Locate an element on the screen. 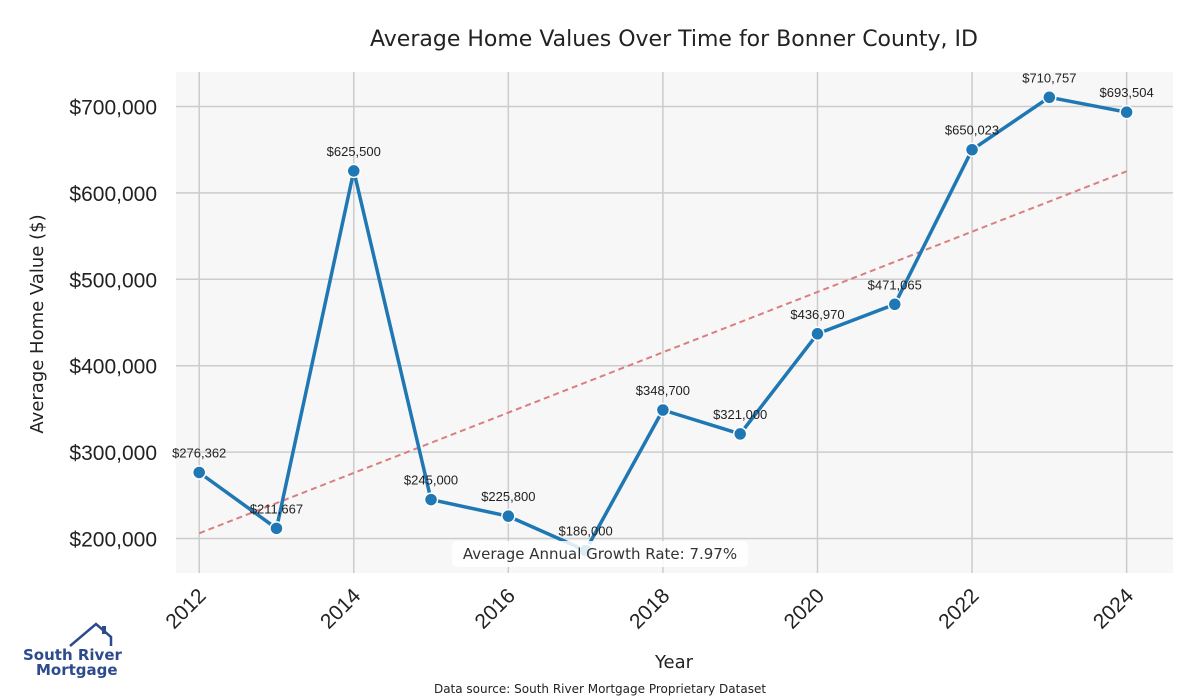 The image size is (1200, 700). x-tick-labels: 2012 2014 2016 2018 2020 2022 2024 is located at coordinates (649, 609).